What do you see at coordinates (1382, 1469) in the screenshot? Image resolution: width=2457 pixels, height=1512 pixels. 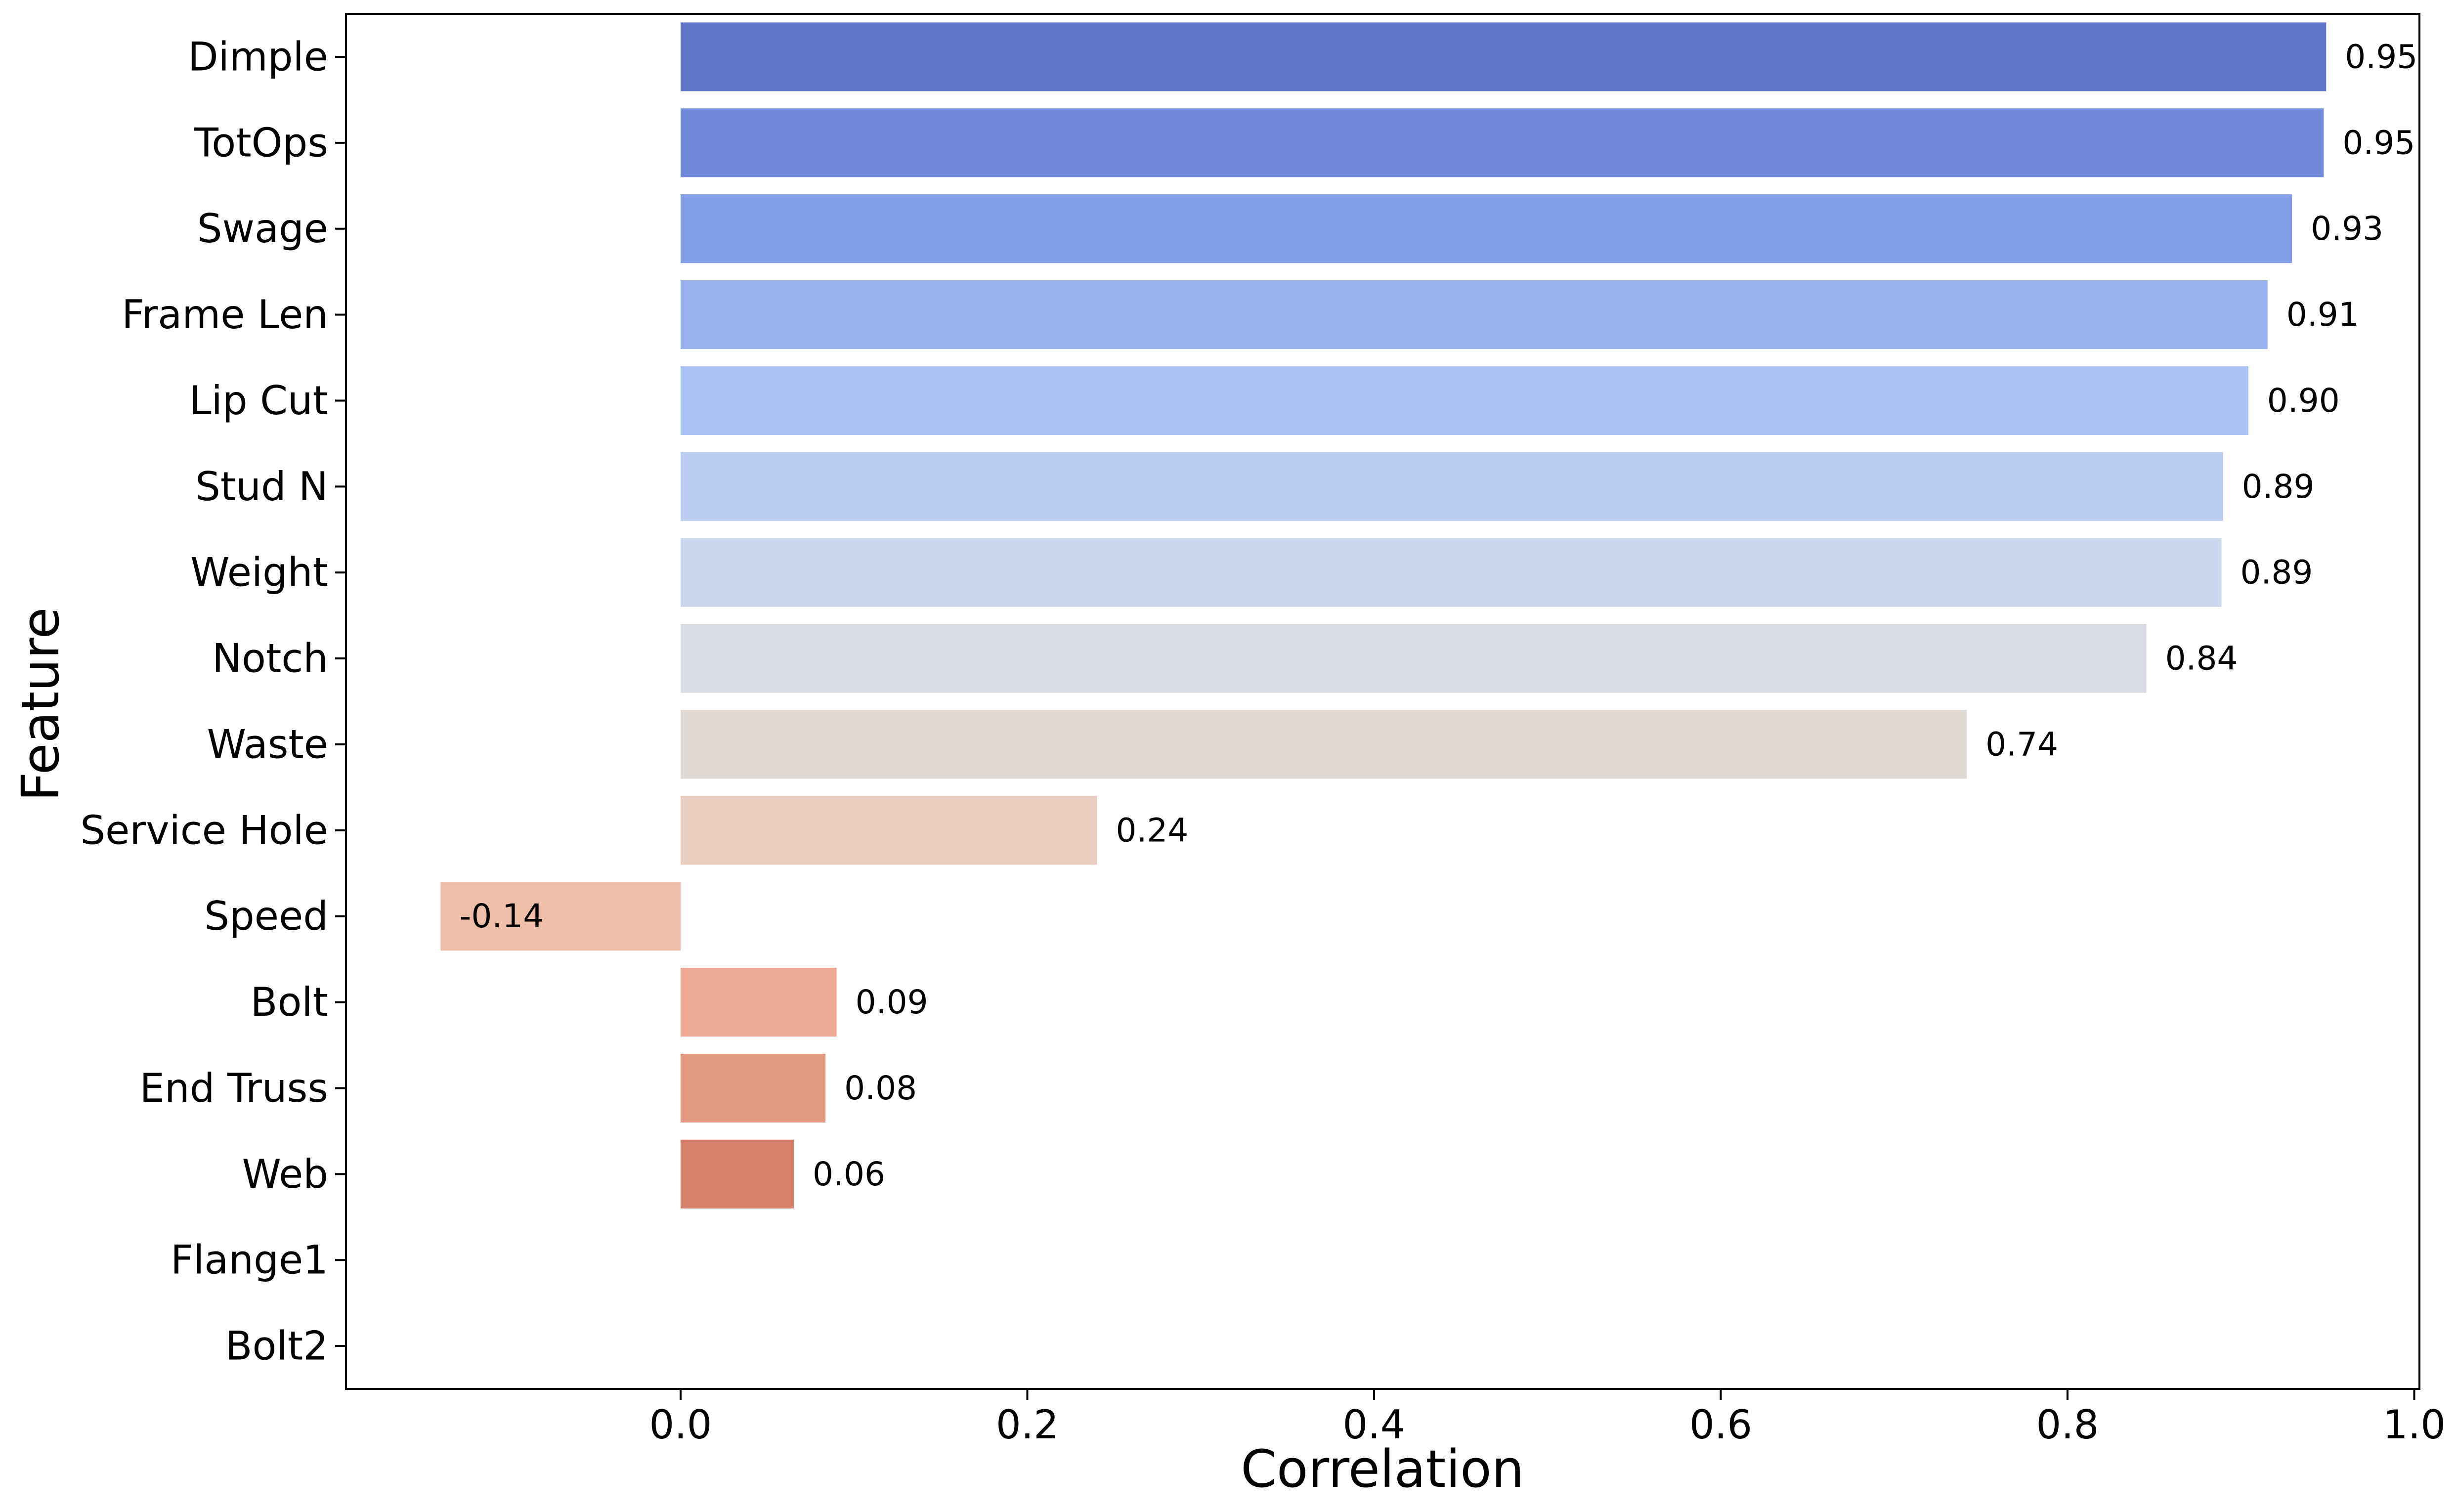 I see `x-axis-title: Correlation` at bounding box center [1382, 1469].